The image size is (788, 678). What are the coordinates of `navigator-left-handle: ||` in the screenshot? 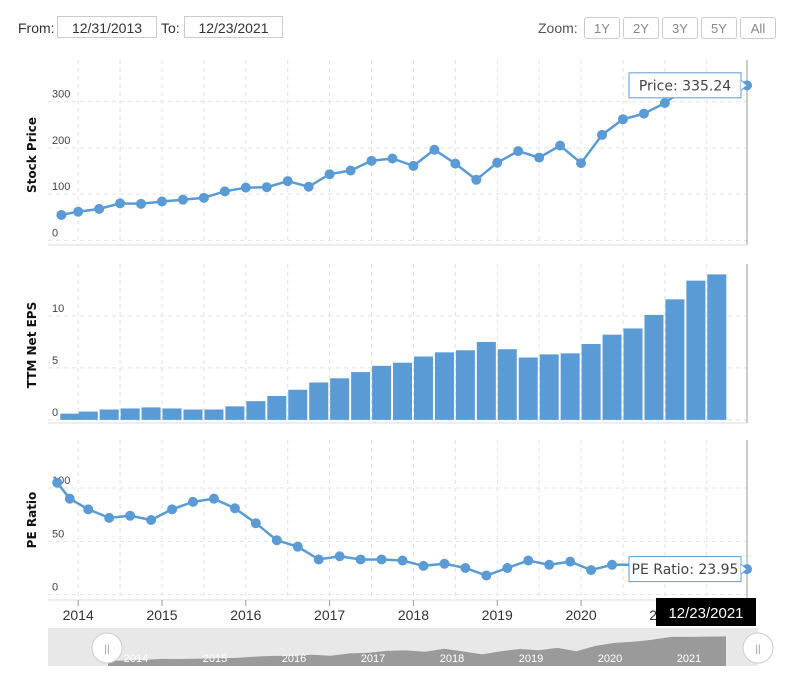 It's located at (107, 648).